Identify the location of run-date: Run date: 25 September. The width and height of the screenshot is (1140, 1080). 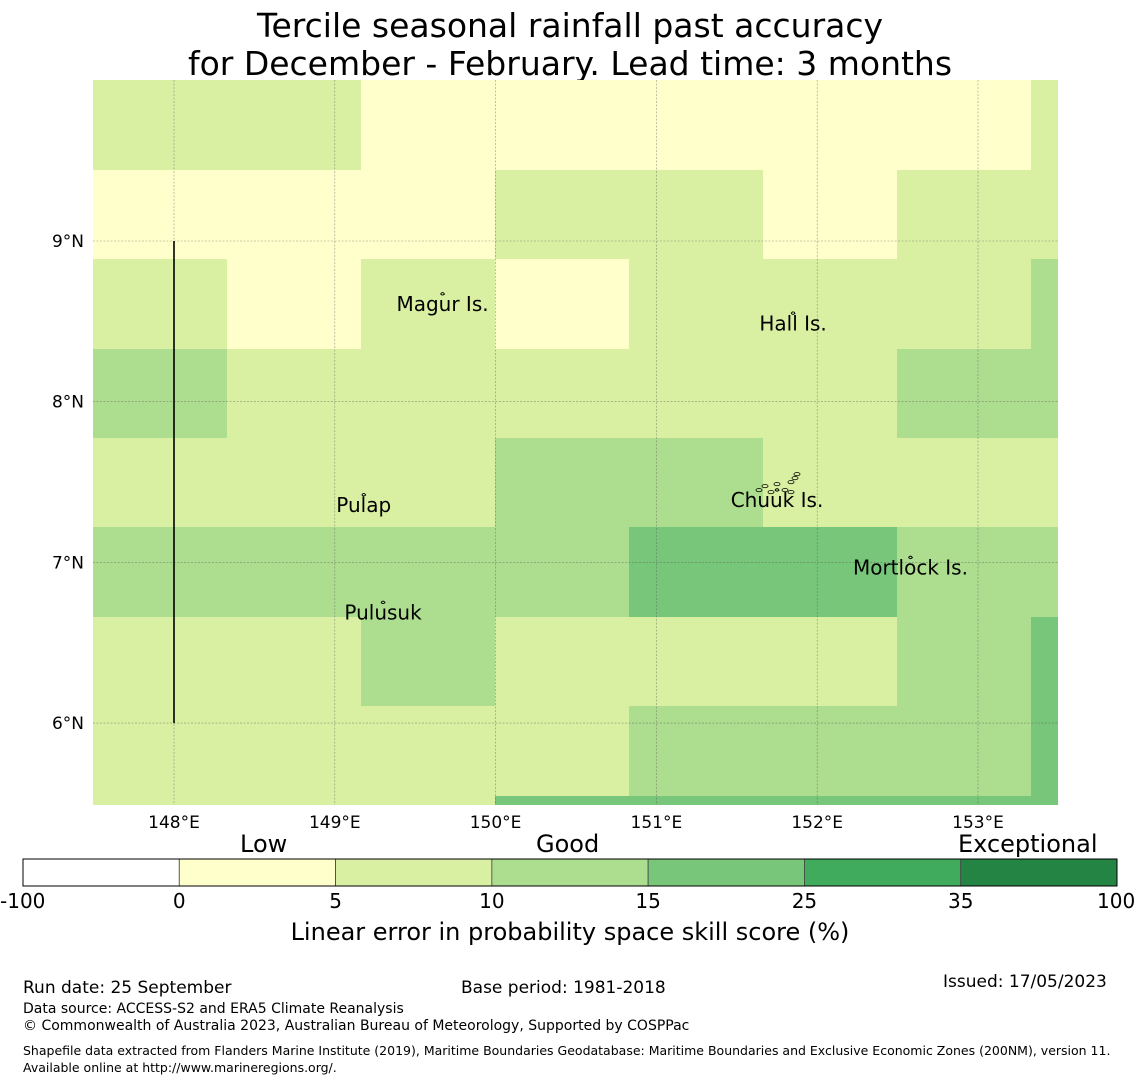
(127, 988).